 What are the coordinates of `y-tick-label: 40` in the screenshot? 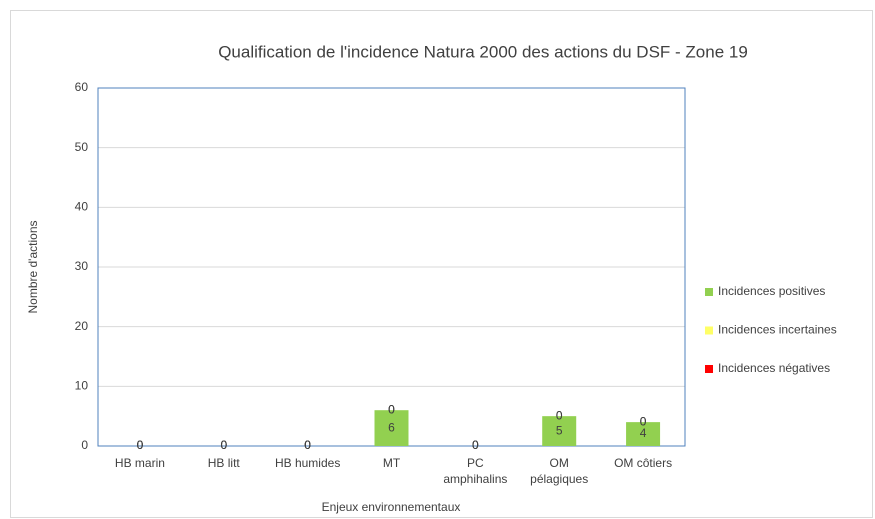 It's located at (82, 207).